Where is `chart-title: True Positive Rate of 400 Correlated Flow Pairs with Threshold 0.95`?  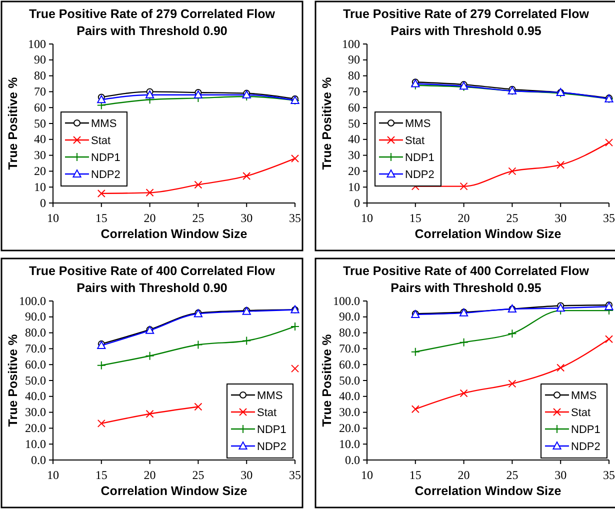
chart-title: True Positive Rate of 400 Correlated Flow Pairs with Threshold 0.95 is located at coordinates (466, 279).